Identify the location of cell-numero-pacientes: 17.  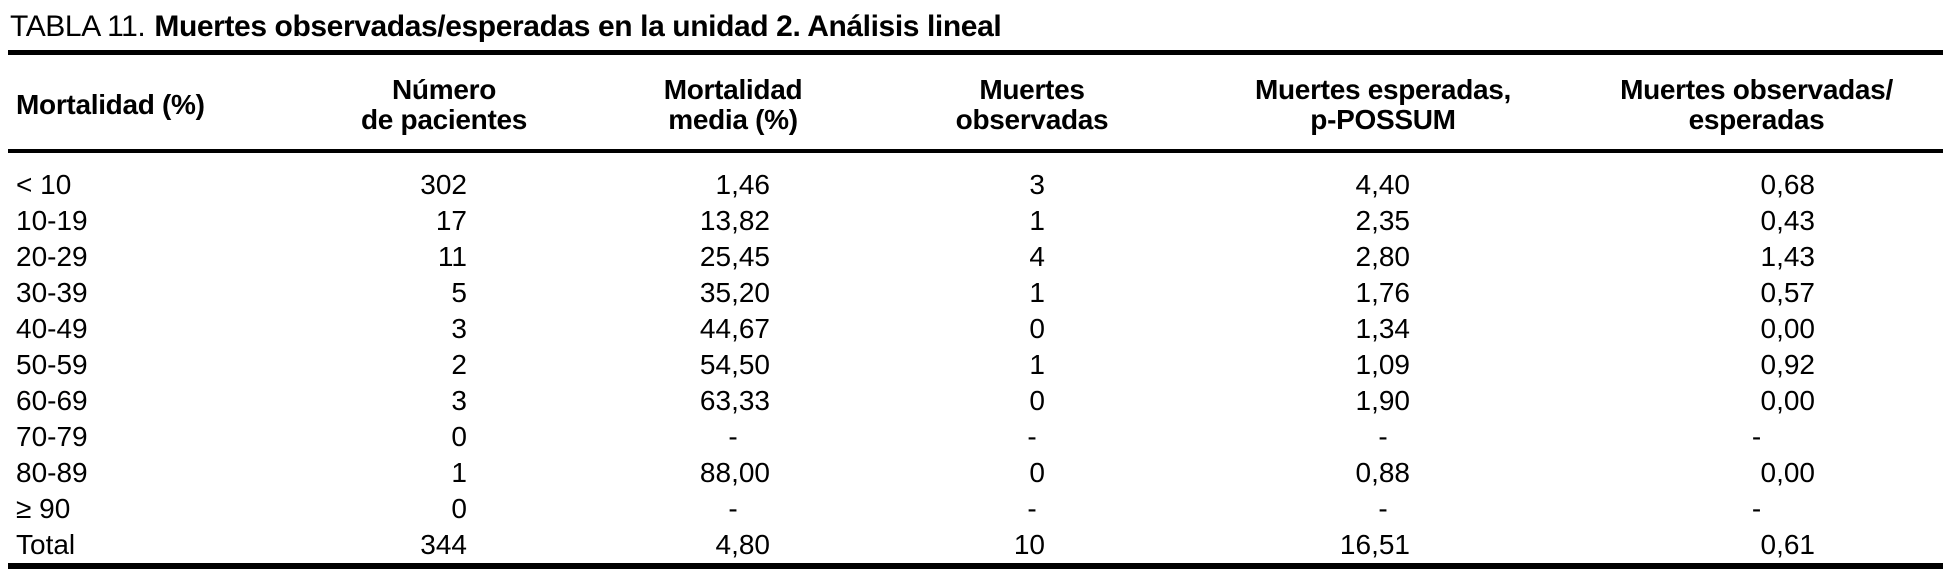
(451, 220).